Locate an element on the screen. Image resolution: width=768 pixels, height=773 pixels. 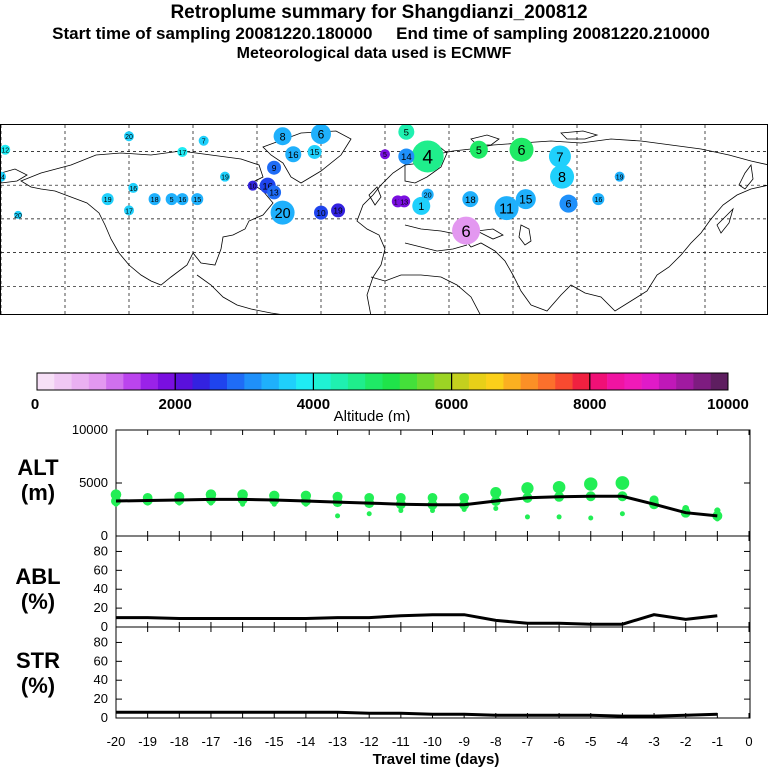
map-cluster: 17 is located at coordinates (182, 151).